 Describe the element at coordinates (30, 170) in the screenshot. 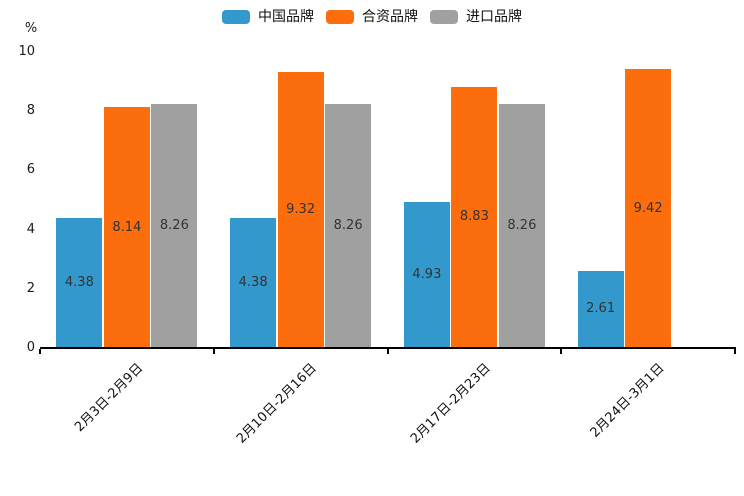

I see `y-tick-label: 6` at that location.